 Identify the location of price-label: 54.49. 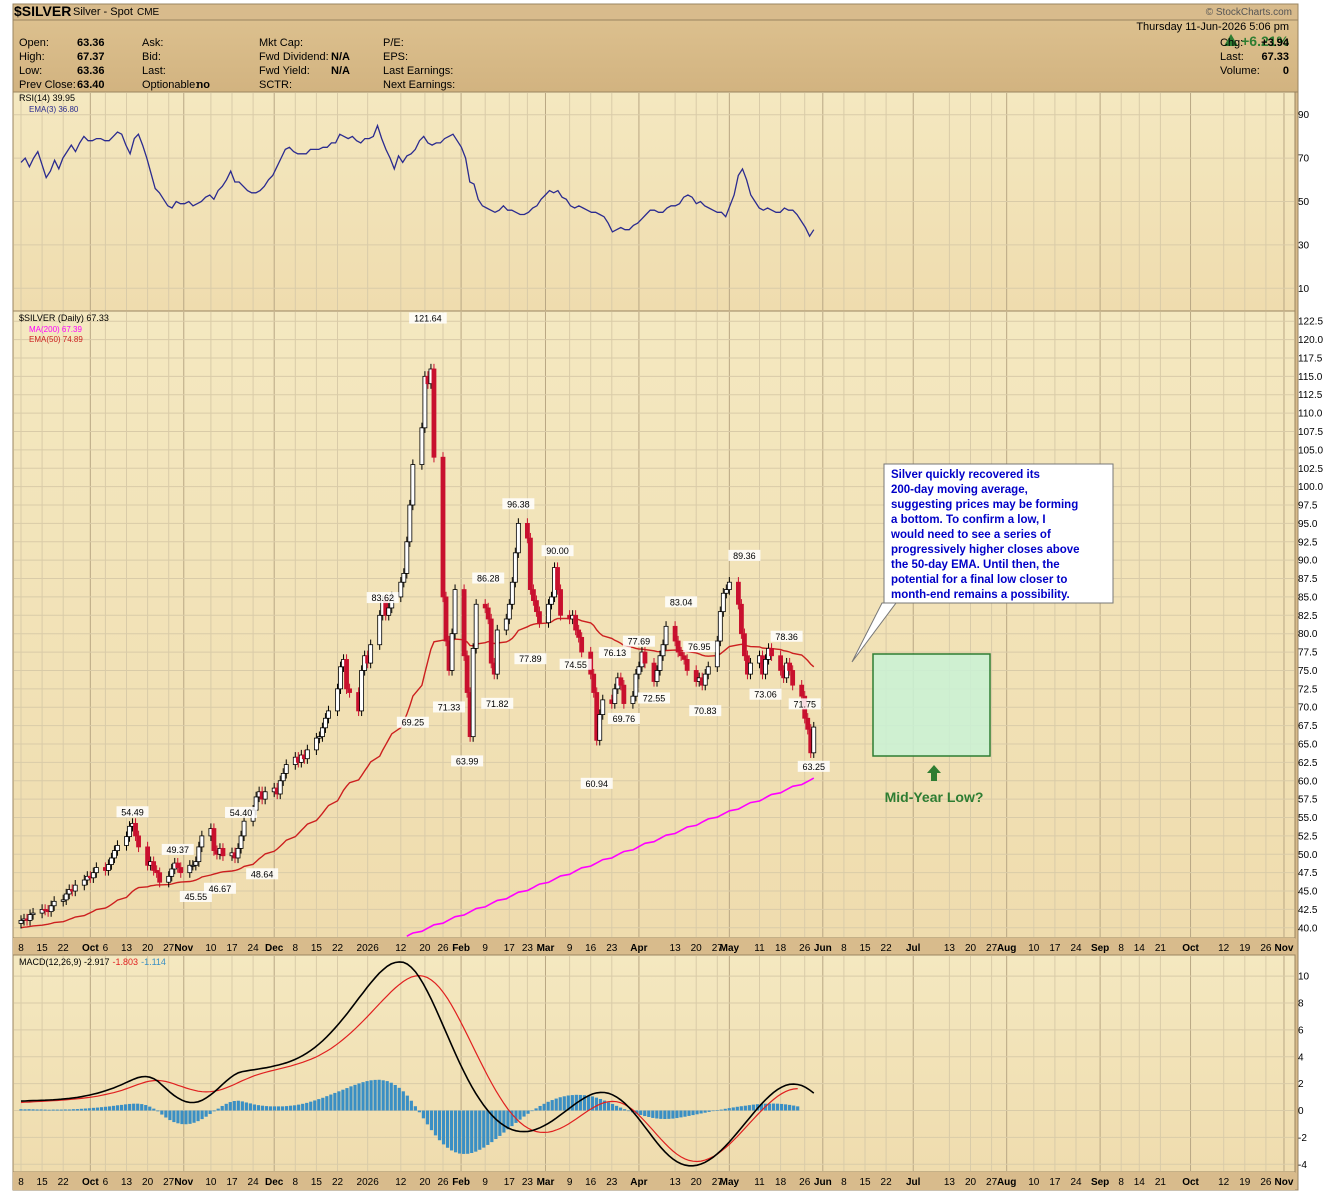
(132, 812).